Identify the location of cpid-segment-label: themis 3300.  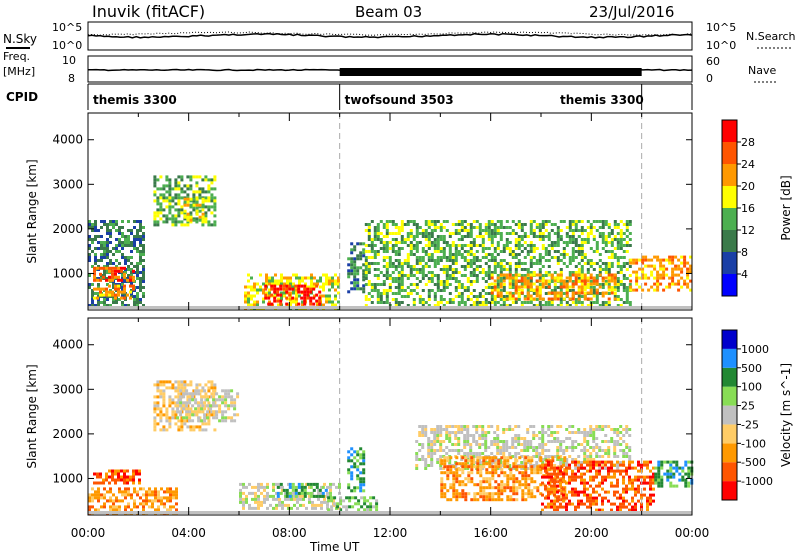
(602, 100).